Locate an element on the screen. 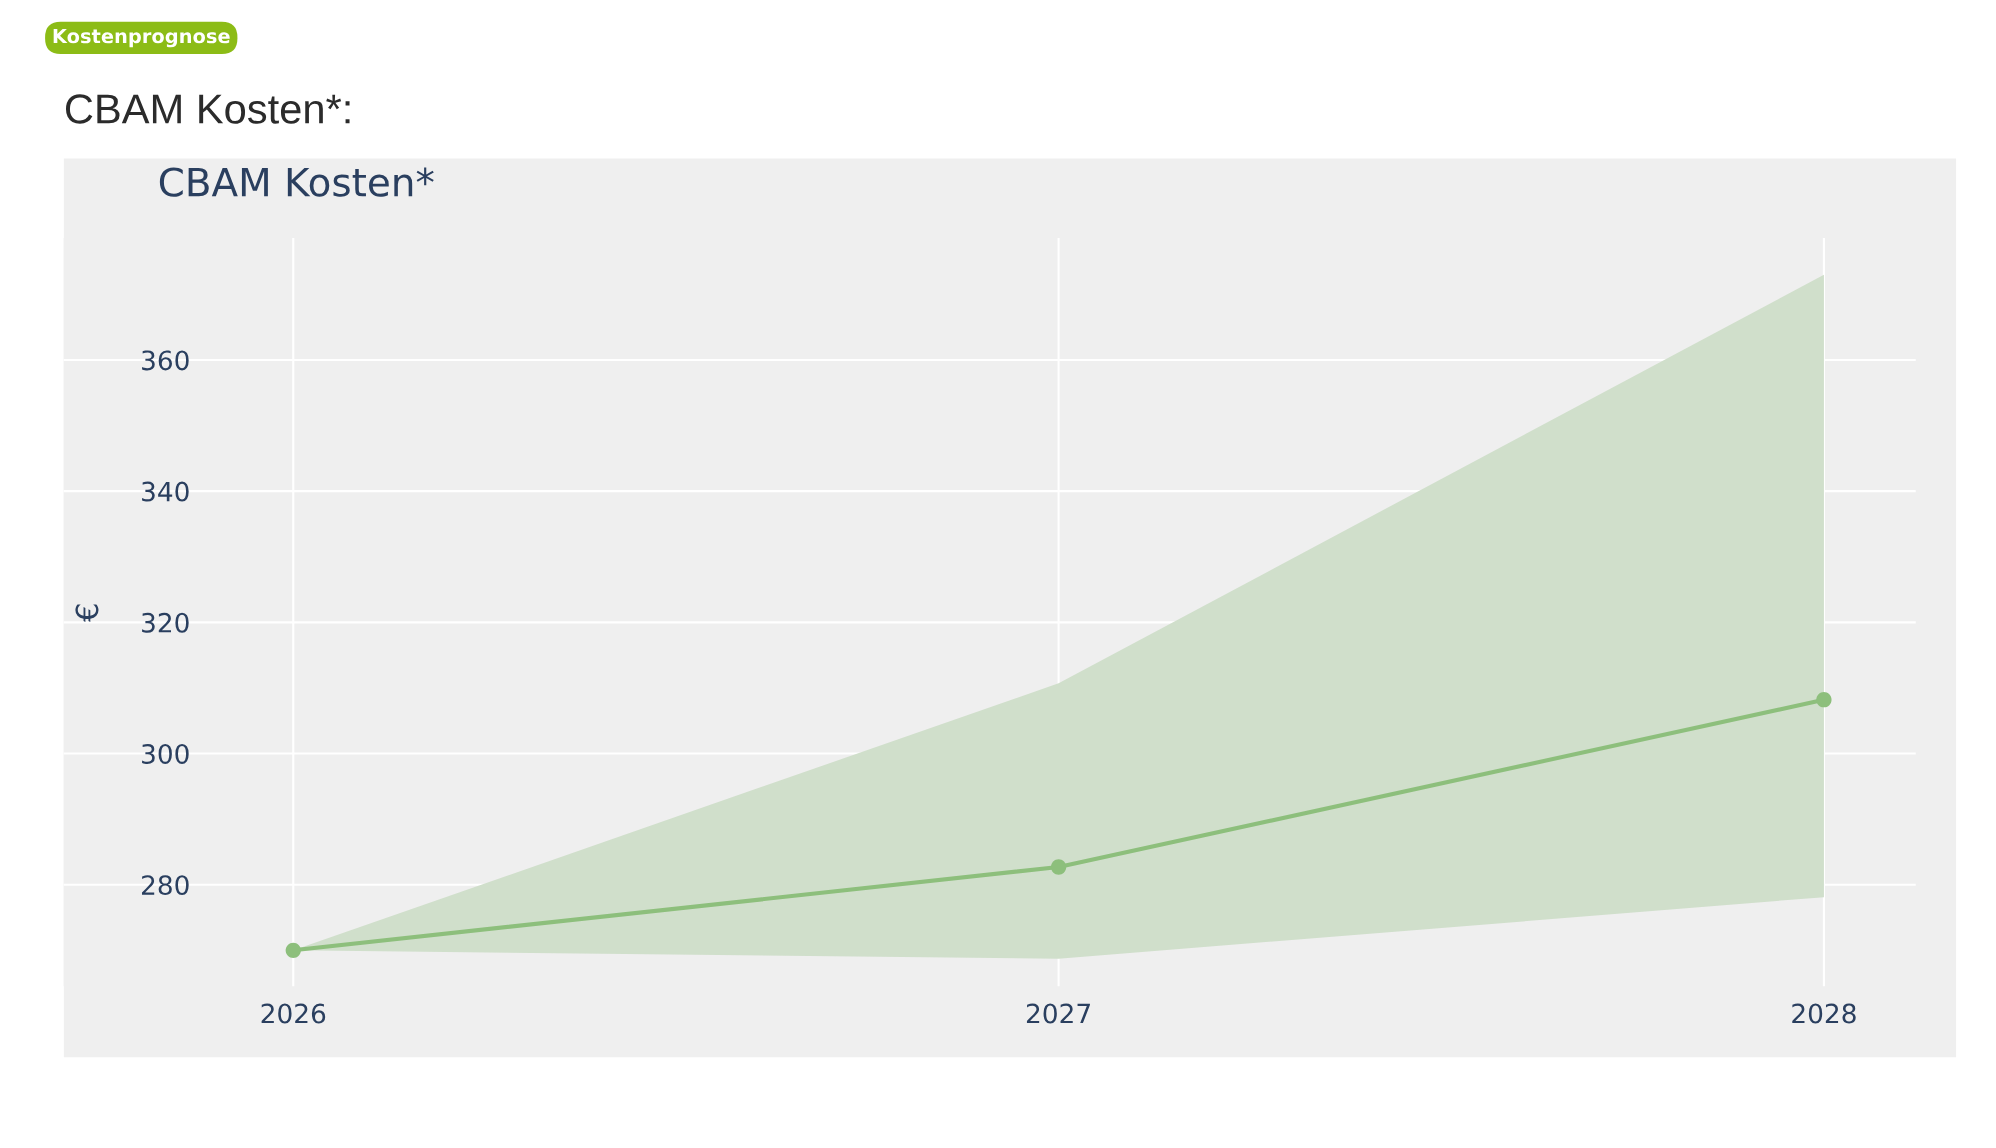 This screenshot has height=1148, width=1996. chart-subtitle: CBAM Kosten* is located at coordinates (296, 182).